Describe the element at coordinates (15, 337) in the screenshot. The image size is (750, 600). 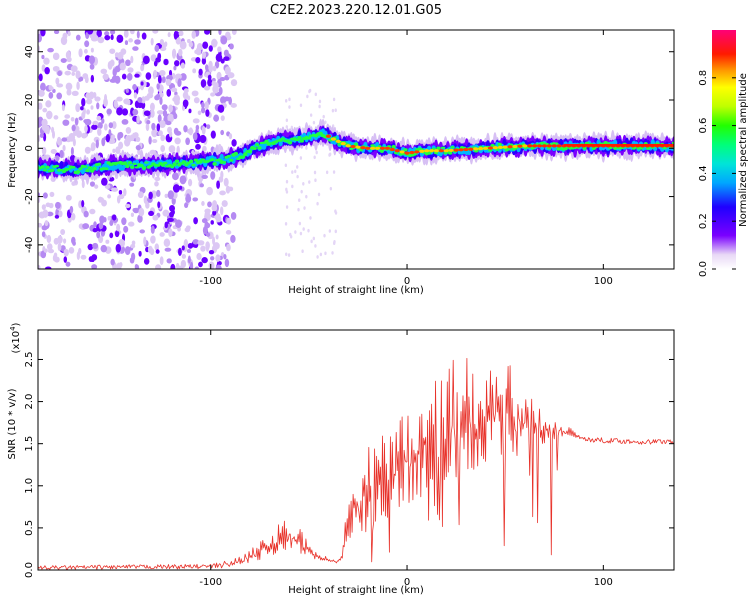
I see `y-scale-factor: (x104)` at that location.